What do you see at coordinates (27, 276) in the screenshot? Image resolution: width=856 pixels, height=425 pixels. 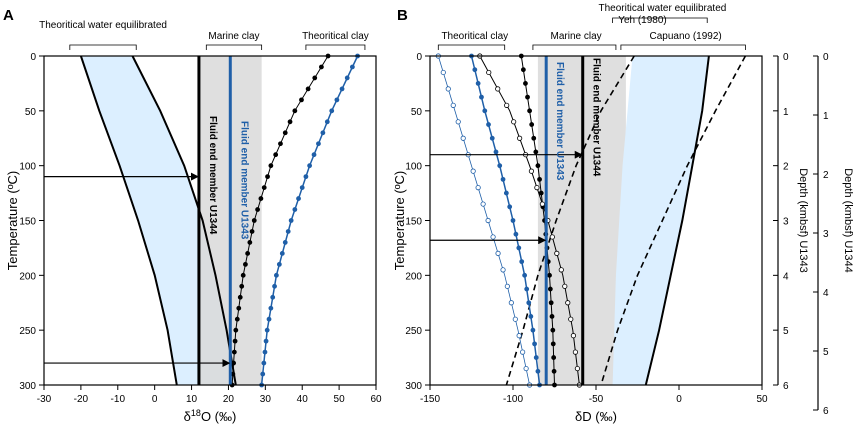 I see `a-ytick-label: 200` at bounding box center [27, 276].